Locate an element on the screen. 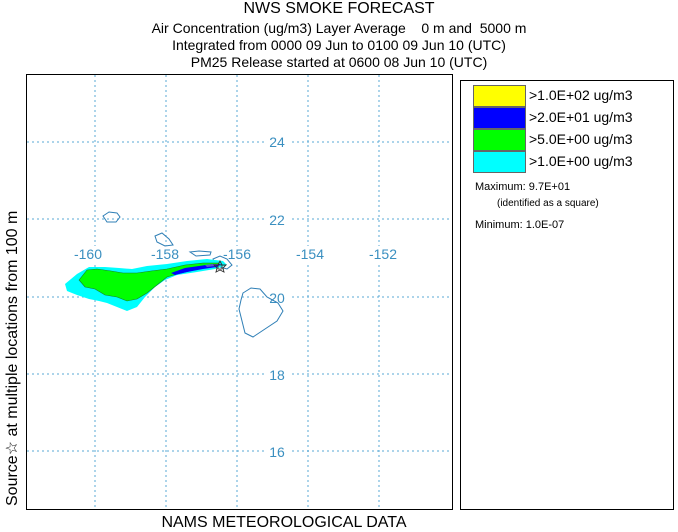 This screenshot has width=678, height=532. source-side-label-container: Source☆ at multiple locations from 100 m is located at coordinates (11, 292).